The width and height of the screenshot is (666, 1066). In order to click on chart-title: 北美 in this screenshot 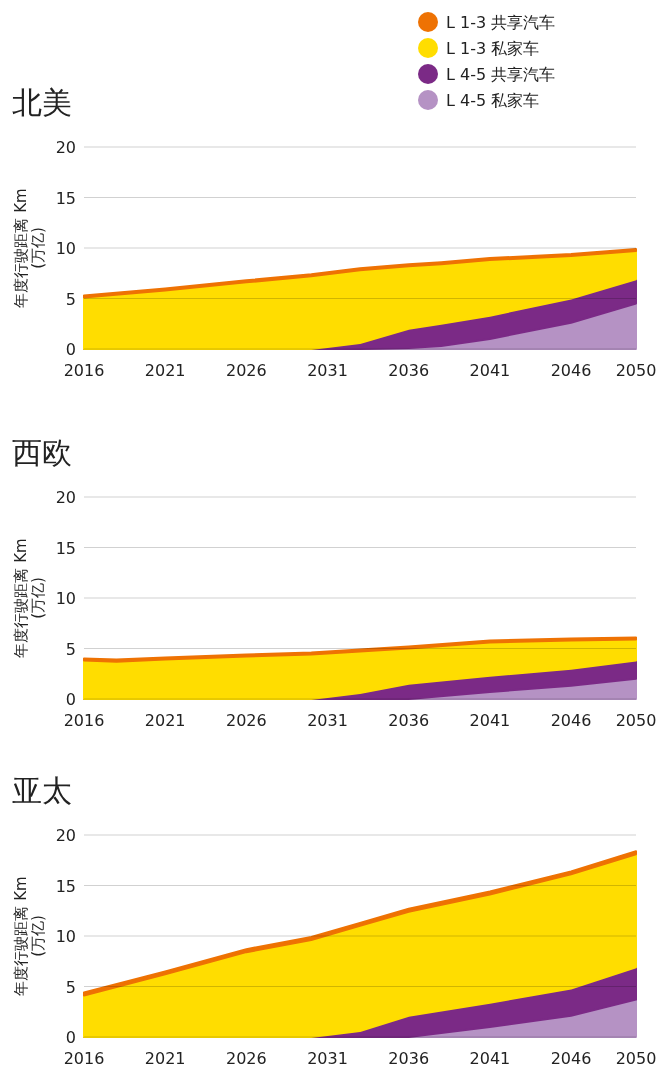, I will do `click(42, 102)`.